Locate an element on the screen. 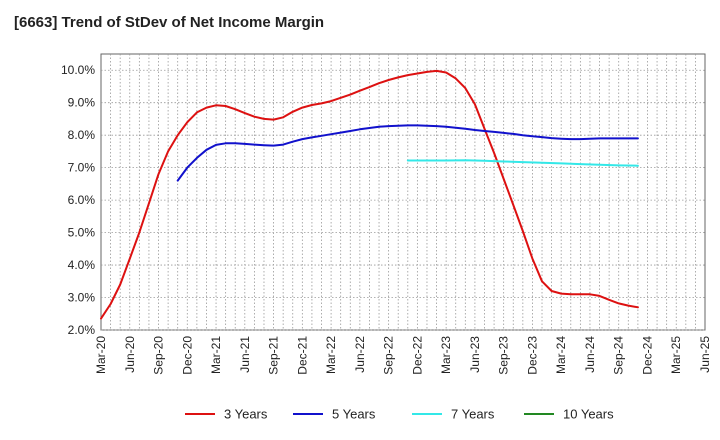 The height and width of the screenshot is (440, 720). x-tick-label: Dec-22 is located at coordinates (417, 355).